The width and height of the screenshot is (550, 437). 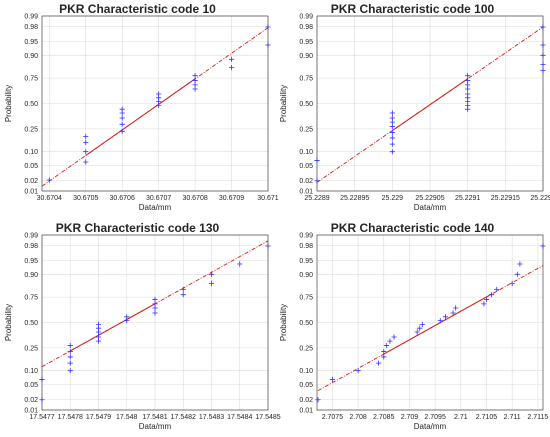 I want to click on x-tick-label: 25.2289, so click(x=316, y=198).